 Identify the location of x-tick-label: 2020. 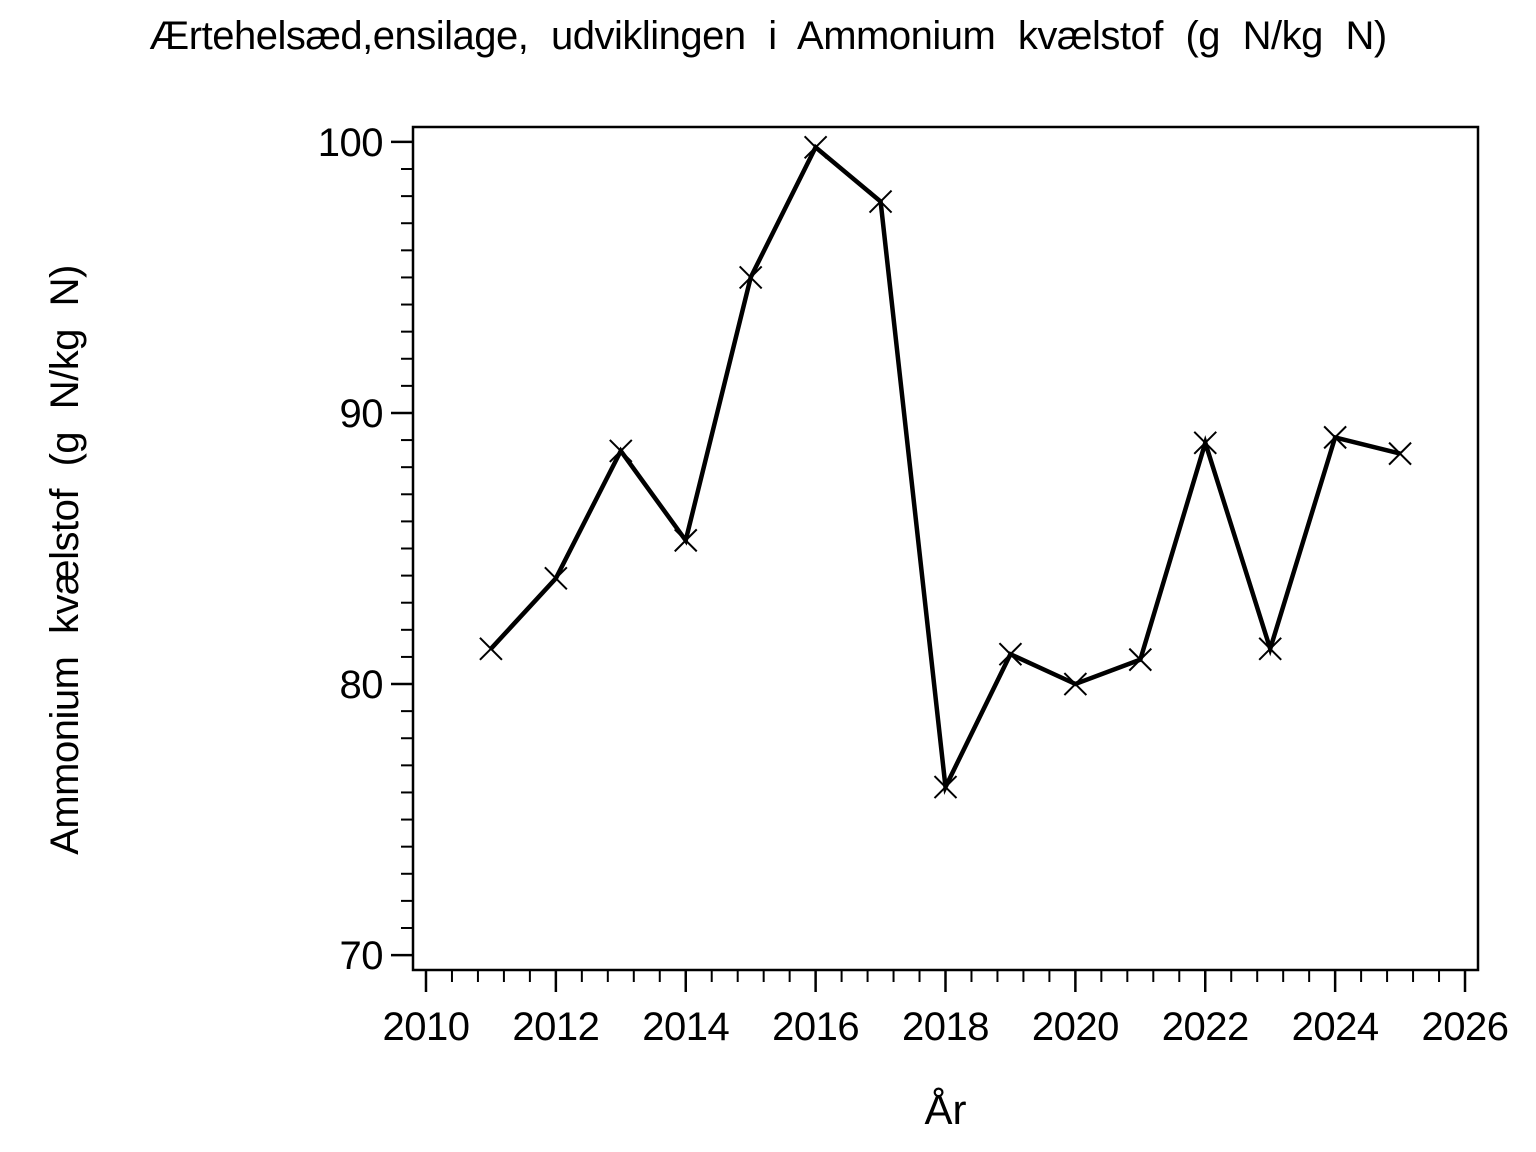
(1075, 1027).